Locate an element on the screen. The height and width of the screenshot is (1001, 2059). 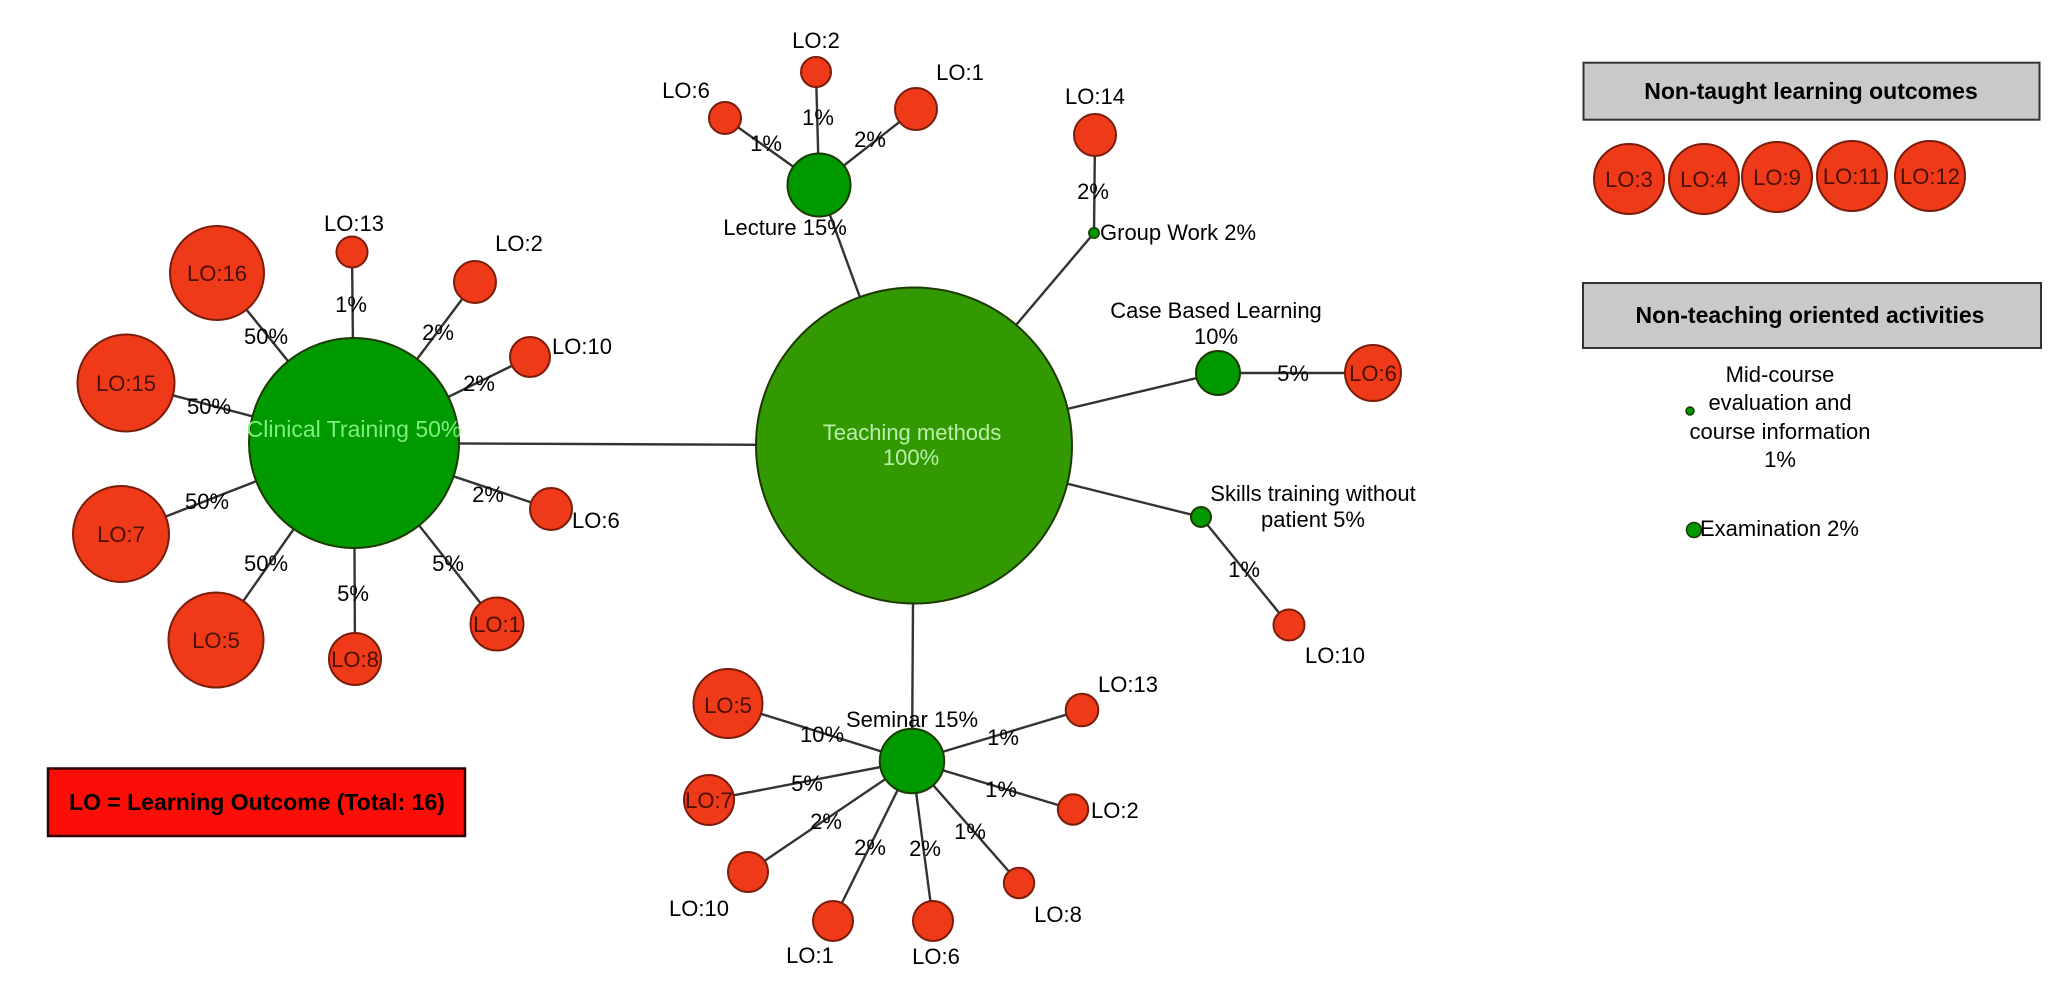
svg-text: LO:15 is located at coordinates (126, 383).